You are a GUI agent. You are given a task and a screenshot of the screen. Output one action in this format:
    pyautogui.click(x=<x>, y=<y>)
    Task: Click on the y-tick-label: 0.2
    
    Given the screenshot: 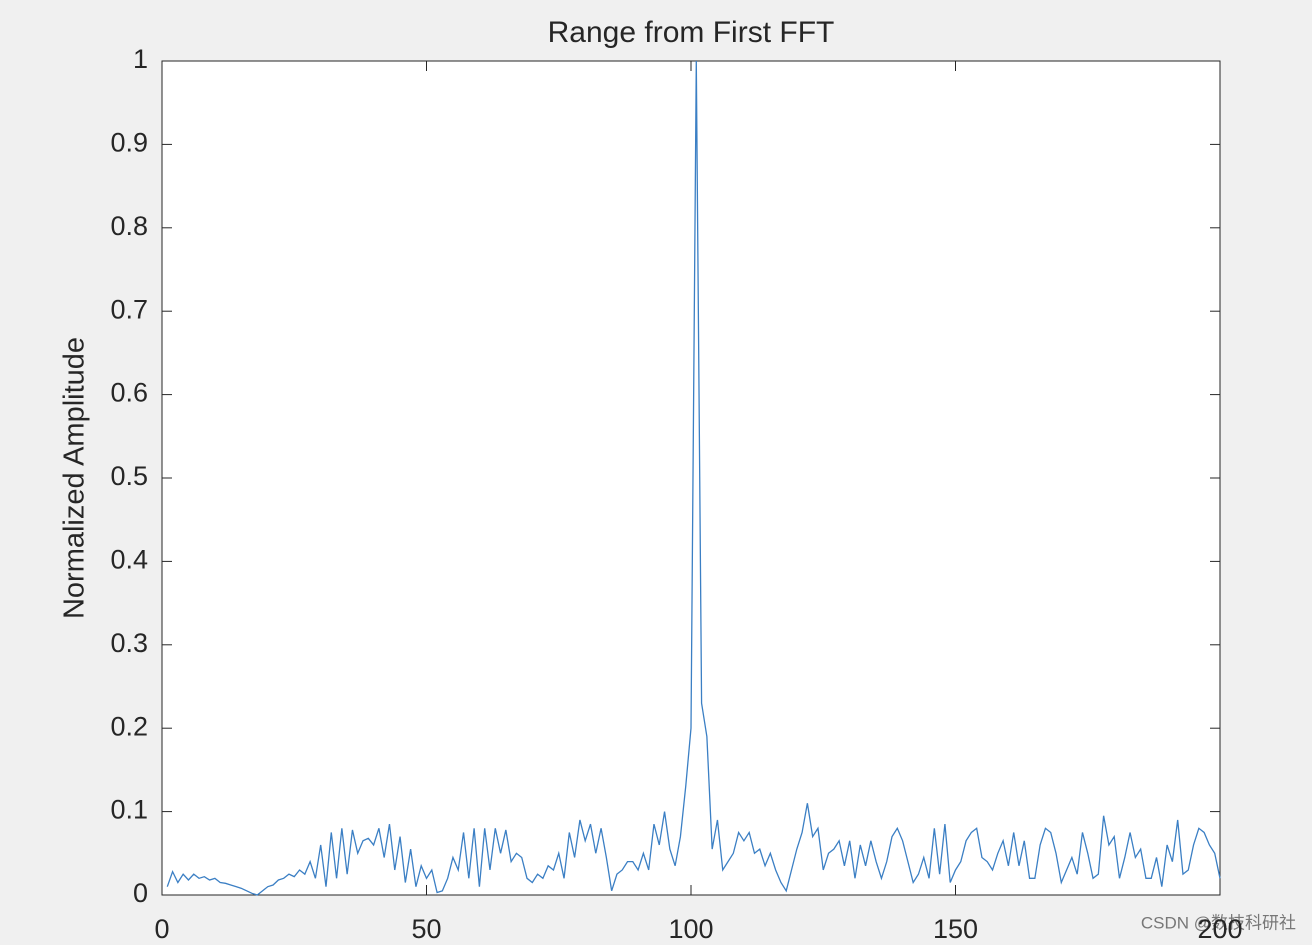 What is the action you would take?
    pyautogui.click(x=129, y=726)
    